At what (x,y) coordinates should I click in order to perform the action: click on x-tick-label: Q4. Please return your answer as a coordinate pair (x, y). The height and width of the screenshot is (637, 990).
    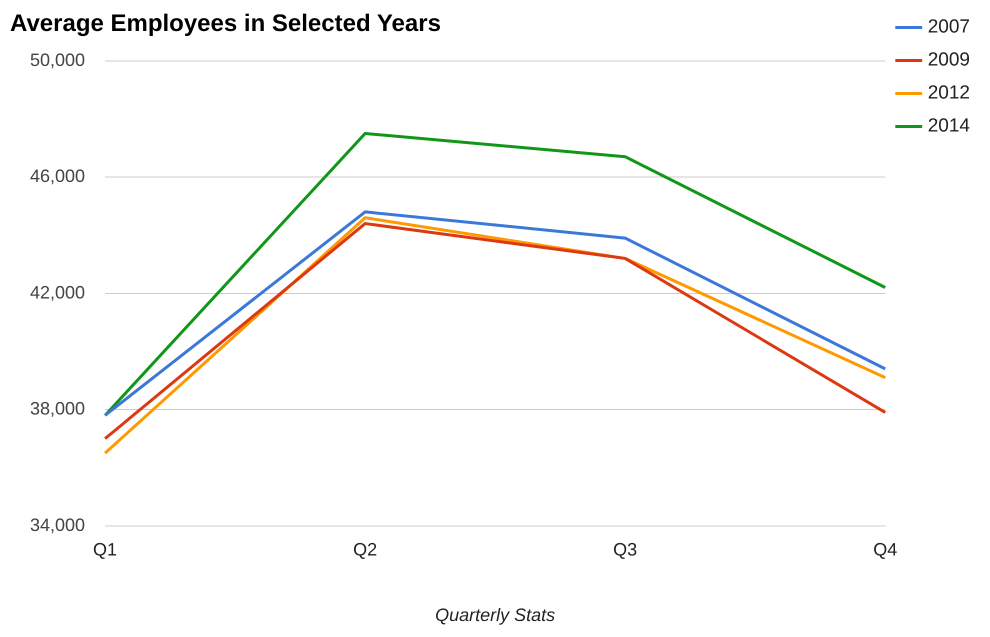
    Looking at the image, I should click on (885, 550).